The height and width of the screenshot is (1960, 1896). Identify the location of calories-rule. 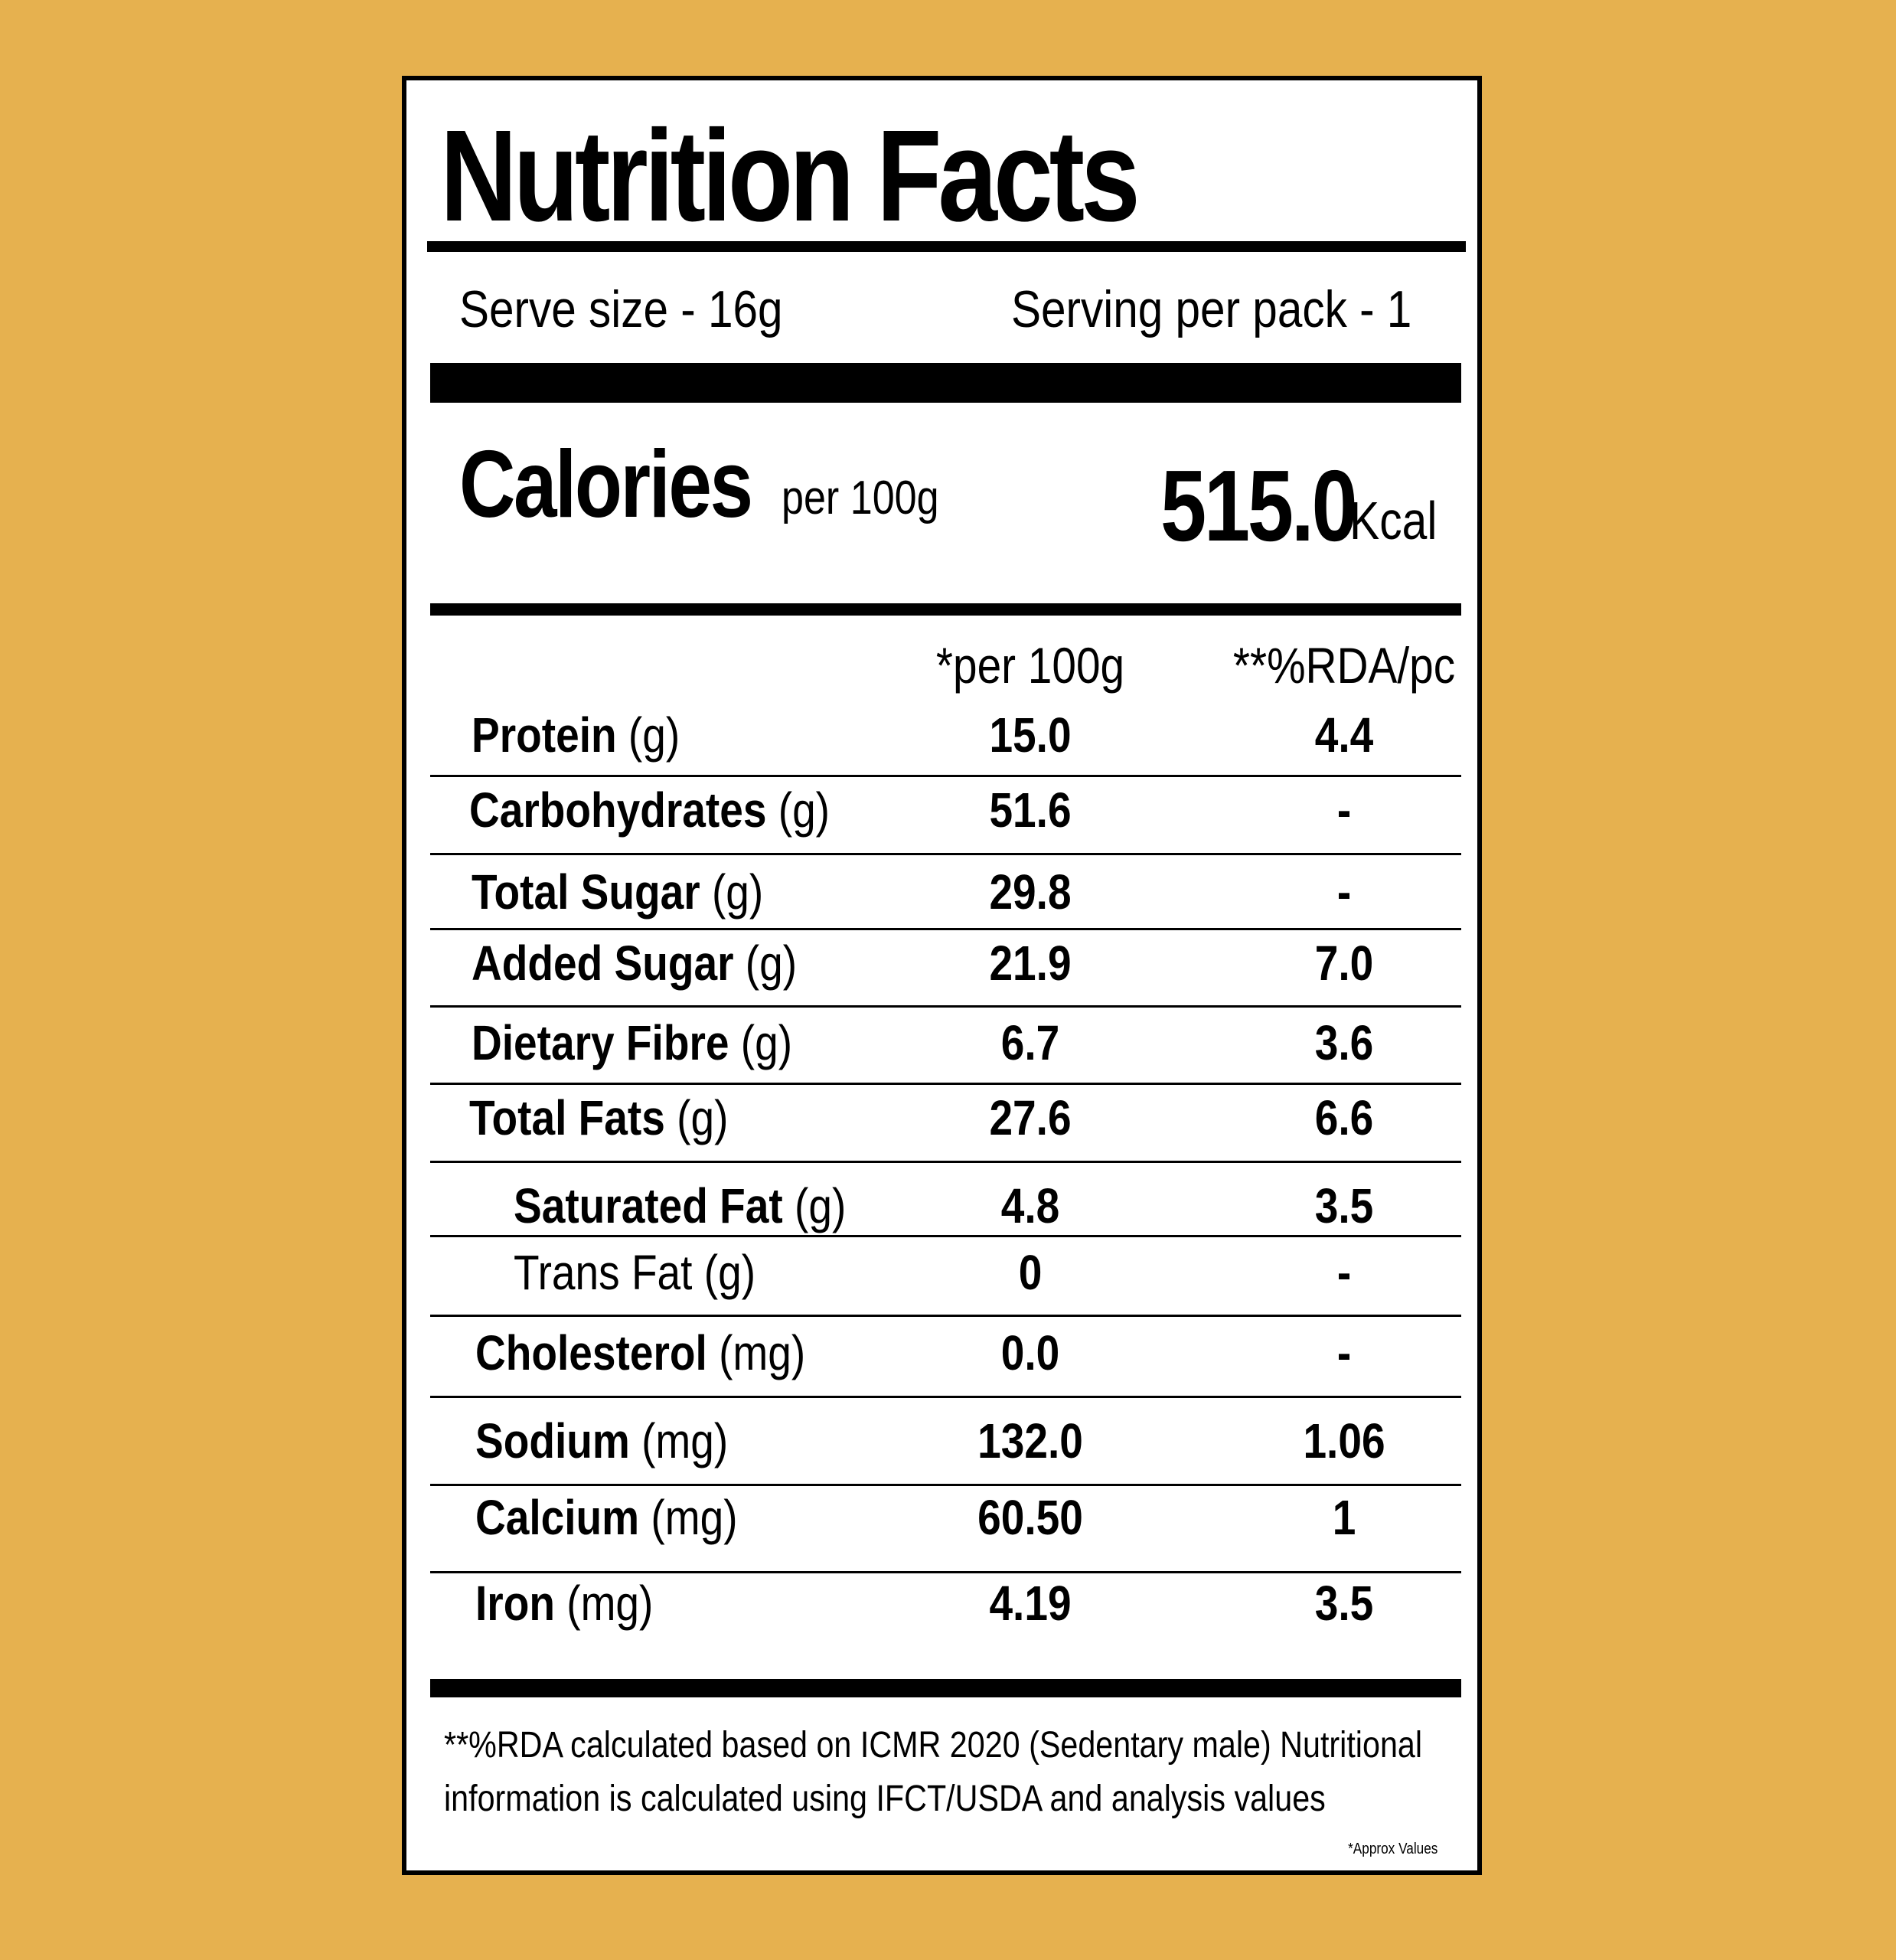
(945, 609).